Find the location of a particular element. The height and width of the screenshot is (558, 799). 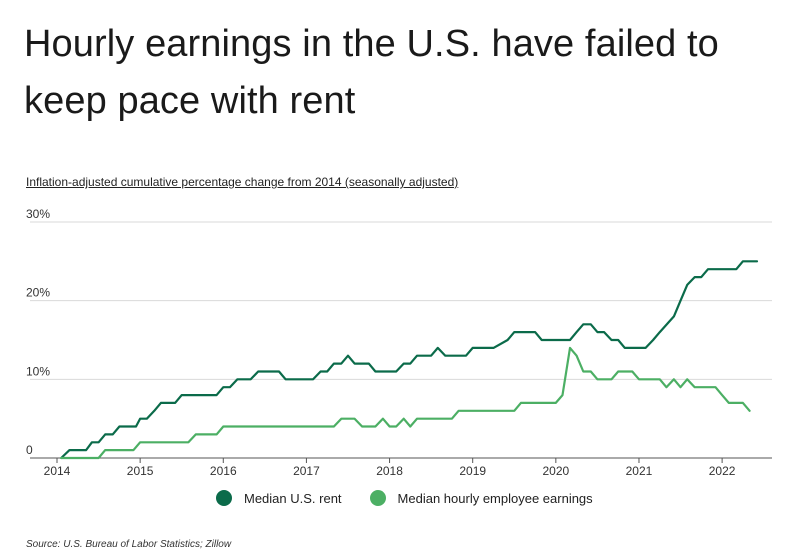

x-tick-label: 2021 is located at coordinates (639, 471).